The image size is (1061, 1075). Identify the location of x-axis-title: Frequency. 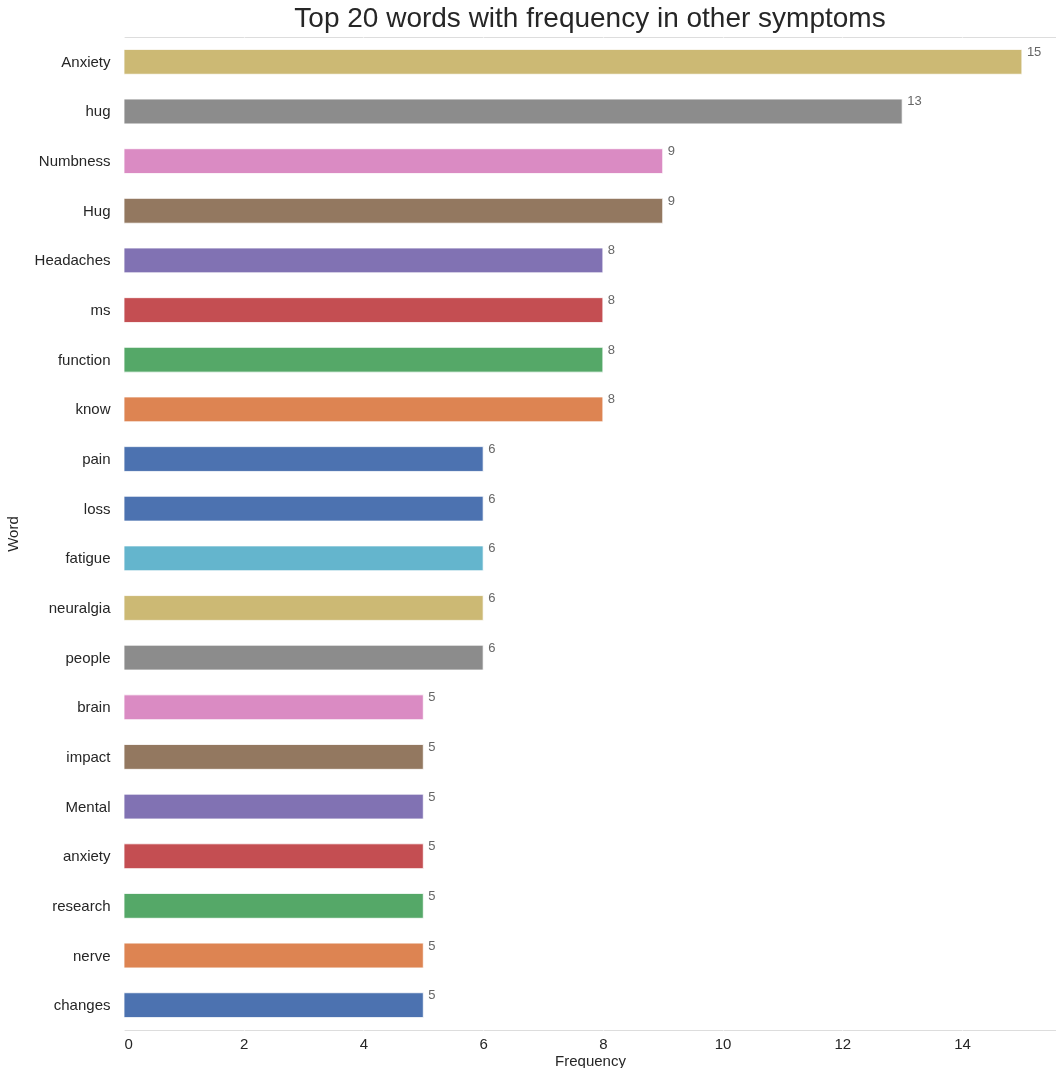
(591, 1060).